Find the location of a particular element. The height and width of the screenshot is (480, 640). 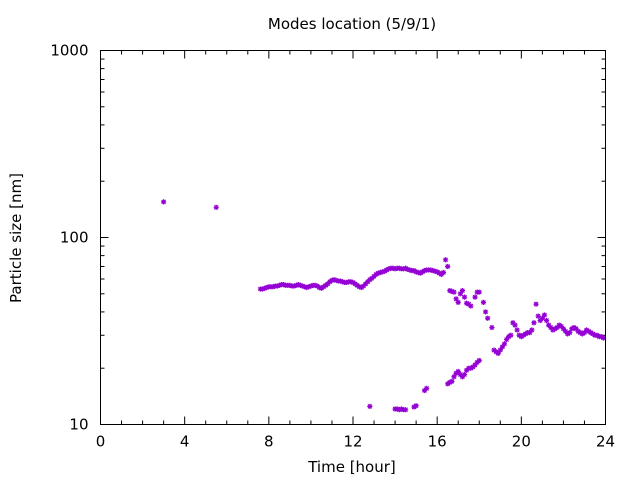

y-tick-label: 1000 is located at coordinates (69, 51).